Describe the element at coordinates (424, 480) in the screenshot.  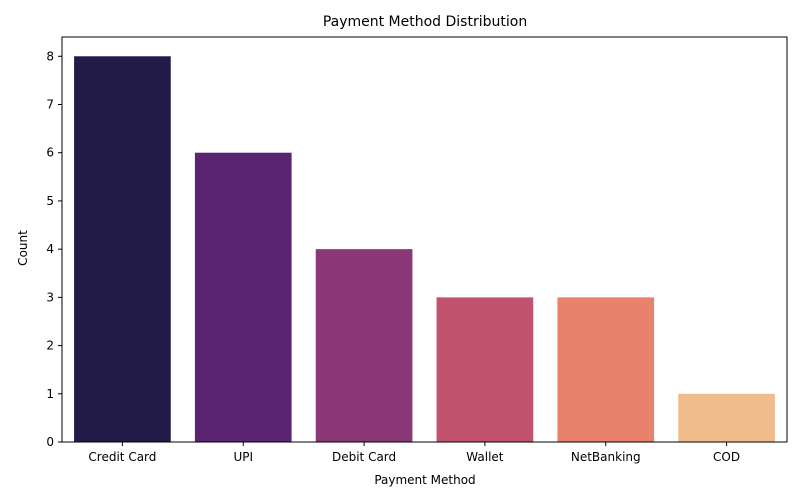
I see `x-axis-label: Payment Method` at that location.